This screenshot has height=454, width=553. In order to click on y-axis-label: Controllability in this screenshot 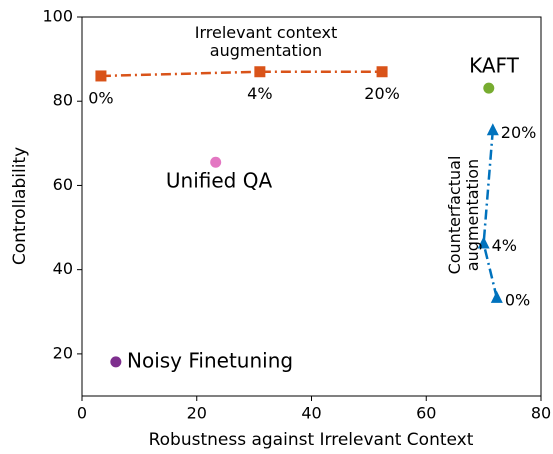, I will do `click(20, 206)`.